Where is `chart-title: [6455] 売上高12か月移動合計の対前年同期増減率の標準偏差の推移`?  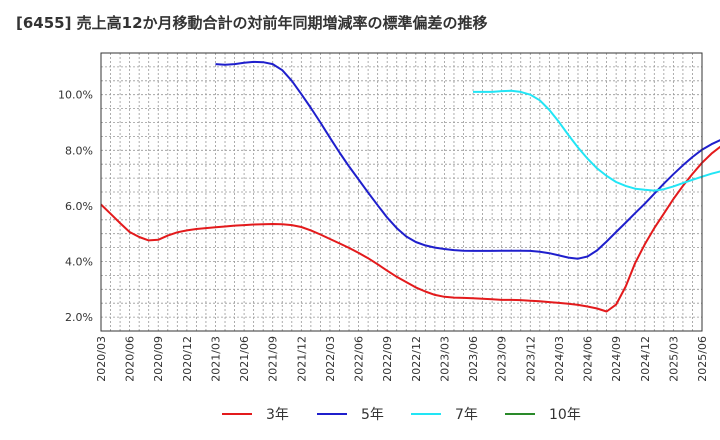
chart-title: [6455] 売上高12か月移動合計の対前年同期増減率の標準偏差の推移 is located at coordinates (252, 23).